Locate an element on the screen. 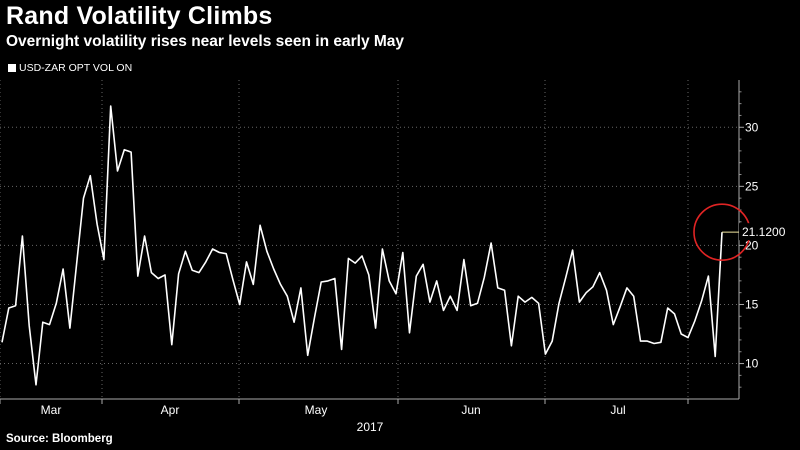  legend-swatch is located at coordinates (12, 68).